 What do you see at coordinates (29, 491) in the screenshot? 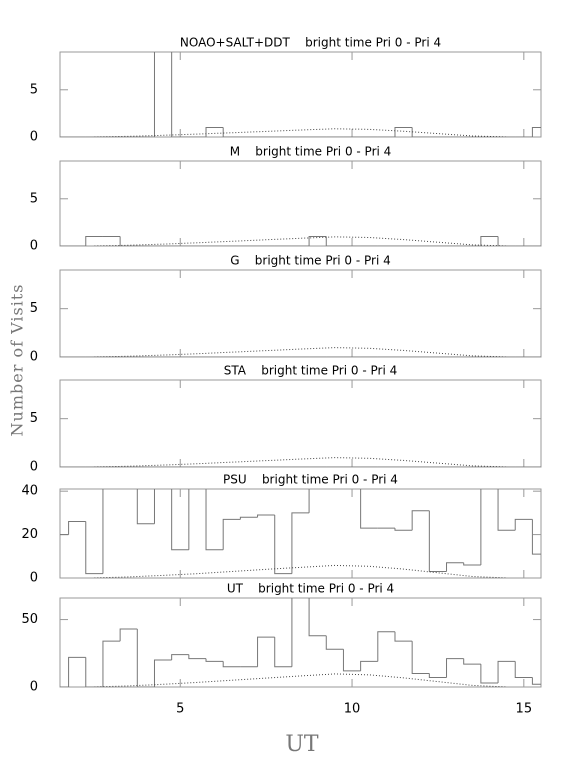
I see `y-tick-label: 40` at bounding box center [29, 491].